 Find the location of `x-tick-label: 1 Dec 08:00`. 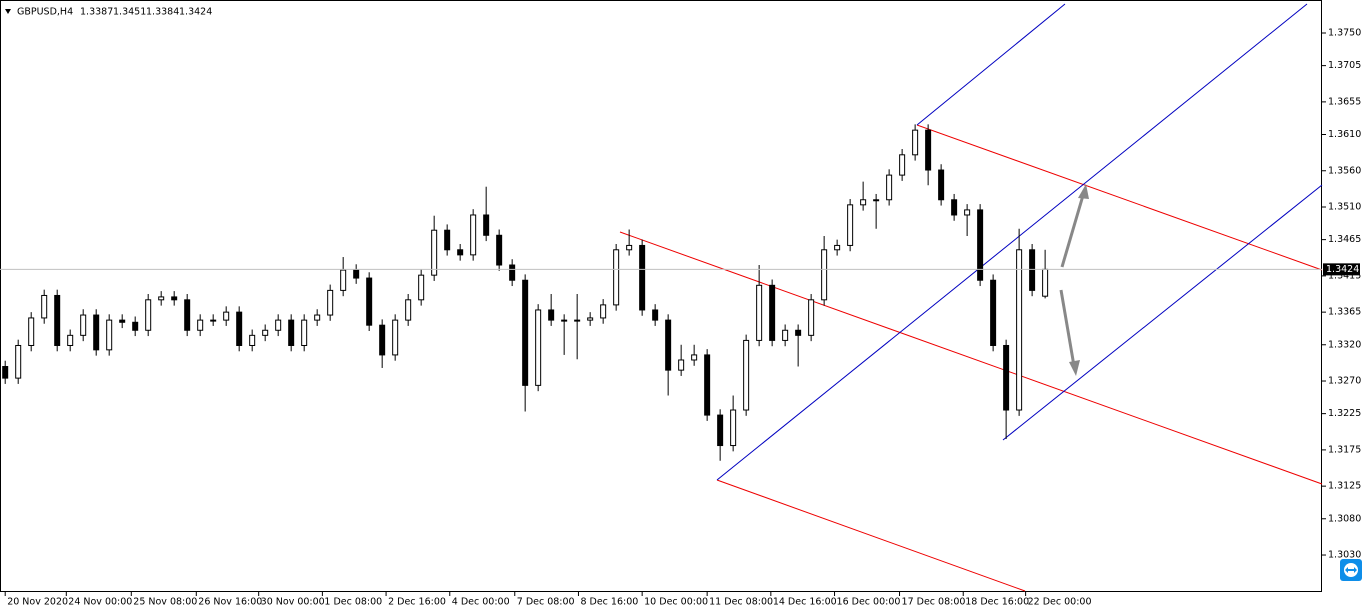

x-tick-label: 1 Dec 08:00 is located at coordinates (353, 602).